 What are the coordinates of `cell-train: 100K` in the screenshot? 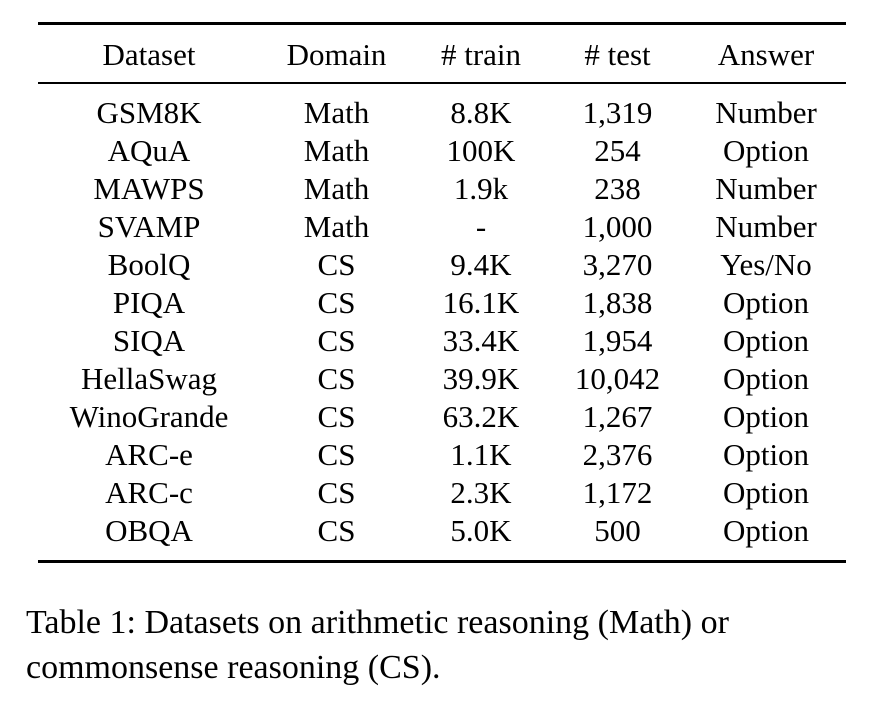 It's located at (481, 150).